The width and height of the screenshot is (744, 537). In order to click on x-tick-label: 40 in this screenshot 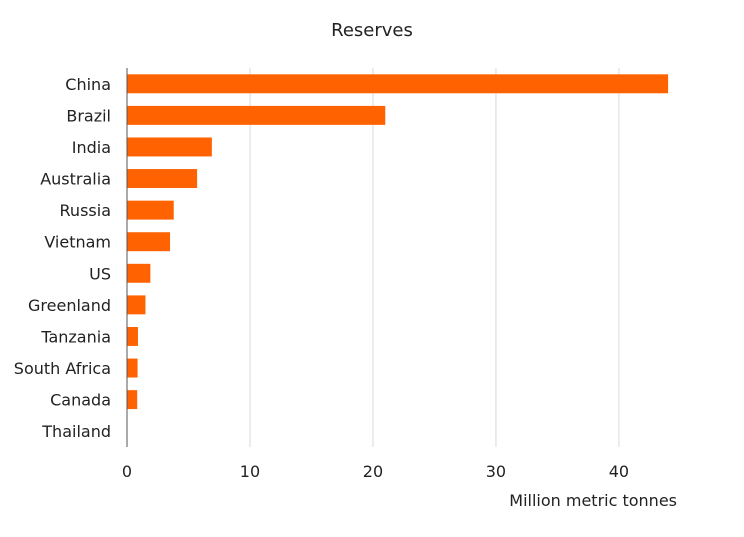, I will do `click(619, 471)`.